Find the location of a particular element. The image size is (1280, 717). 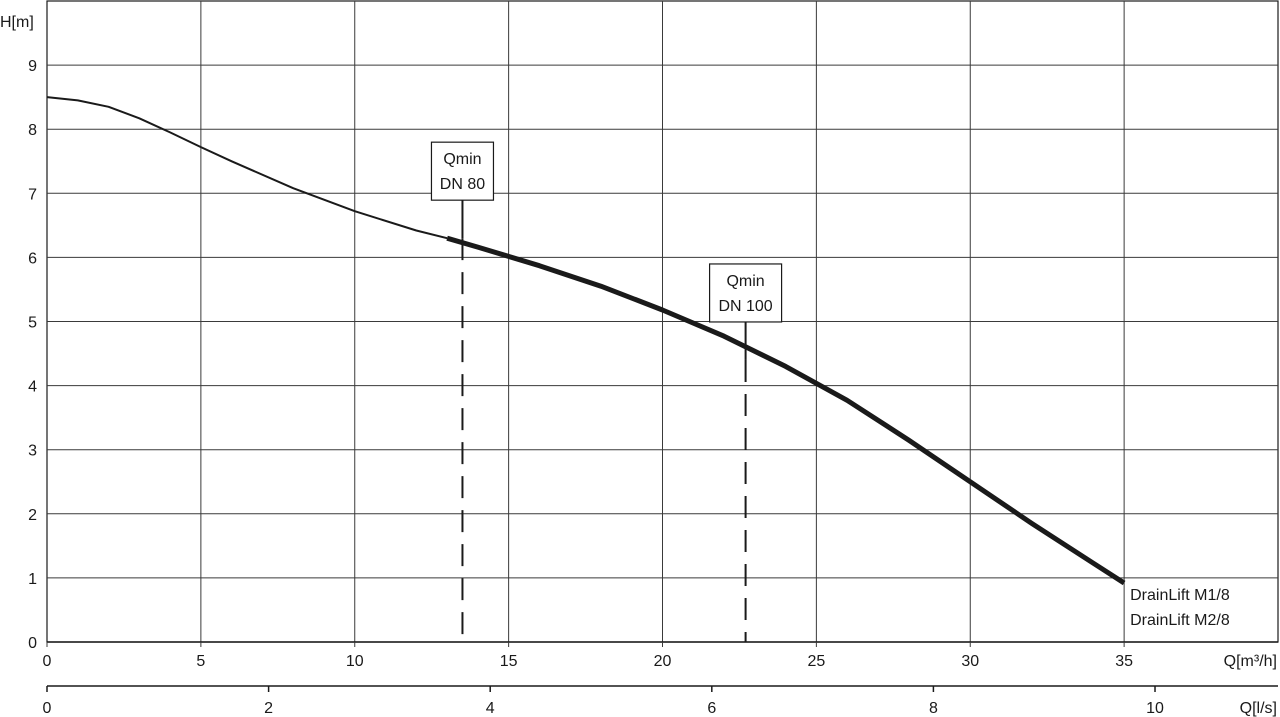

y-tick-label: 6 is located at coordinates (32, 258).